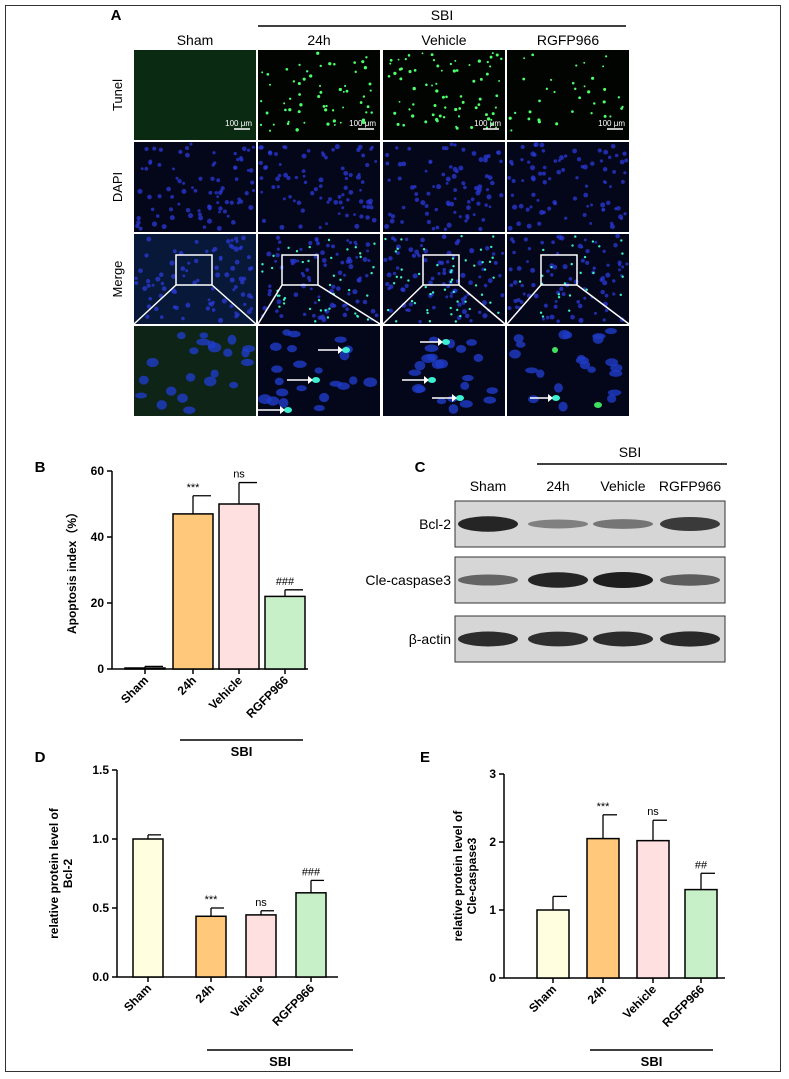 The width and height of the screenshot is (789, 1079). What do you see at coordinates (98, 603) in the screenshot?
I see `y-tick-label: 20` at bounding box center [98, 603].